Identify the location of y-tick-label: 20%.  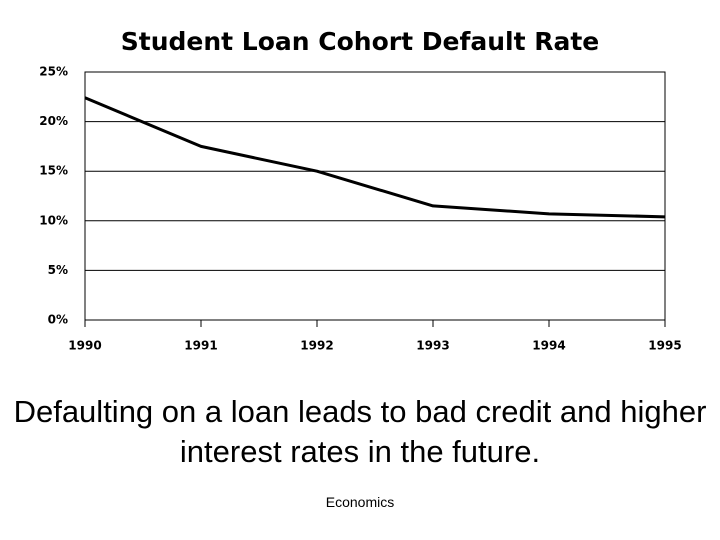
(53, 121).